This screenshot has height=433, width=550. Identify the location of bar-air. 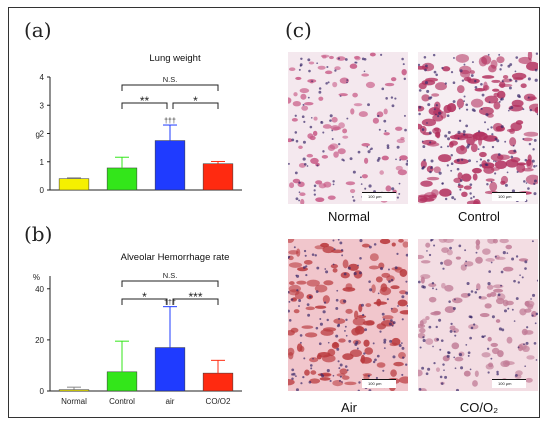
(170, 369).